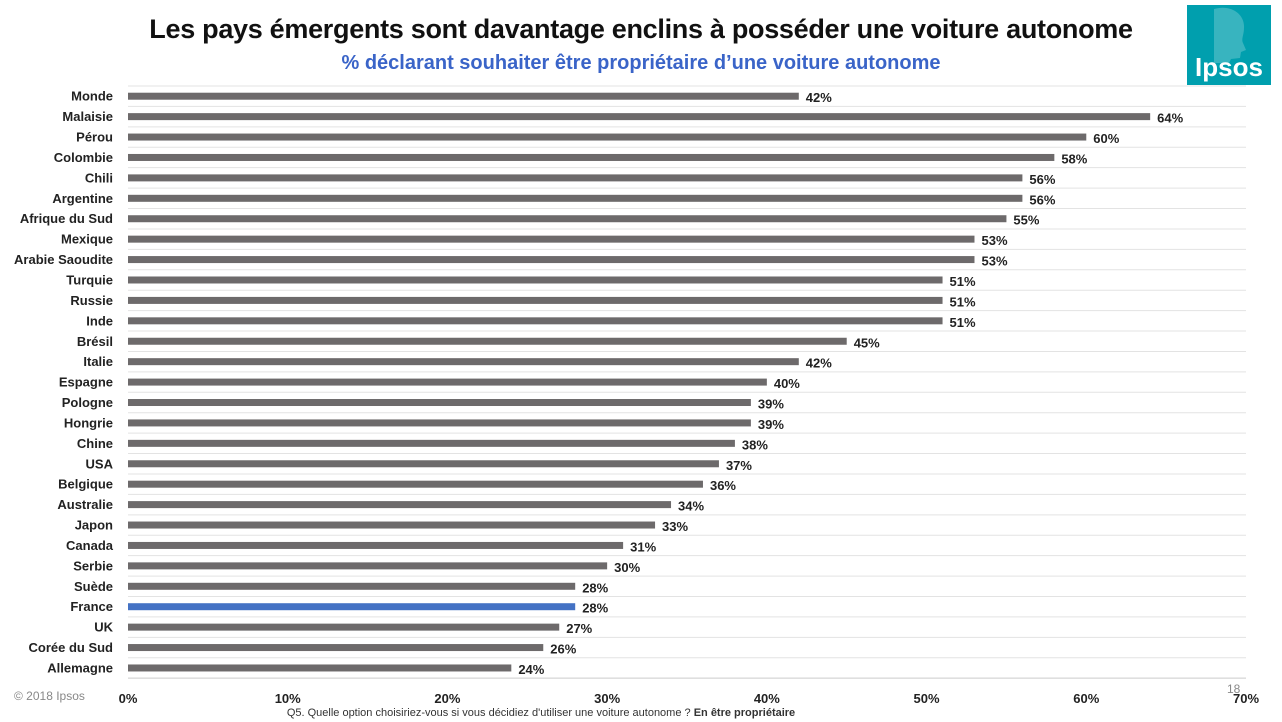  What do you see at coordinates (91, 606) in the screenshot?
I see `category-label: France` at bounding box center [91, 606].